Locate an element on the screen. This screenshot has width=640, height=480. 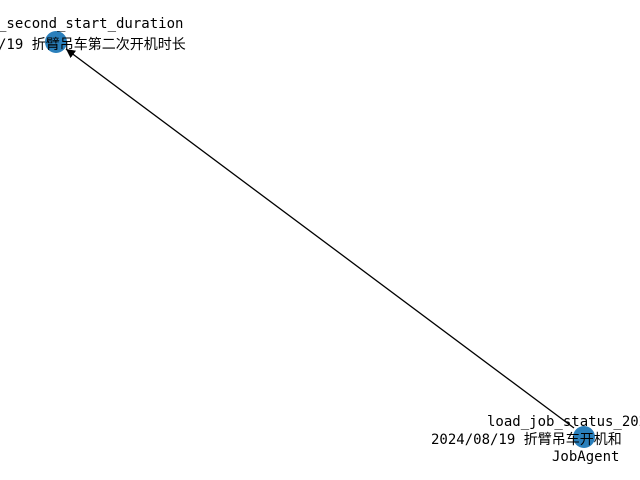
node-second-start-duration: _second_start_duration /19 折臂吊车第二次开机时长 is located at coordinates (93, 34).